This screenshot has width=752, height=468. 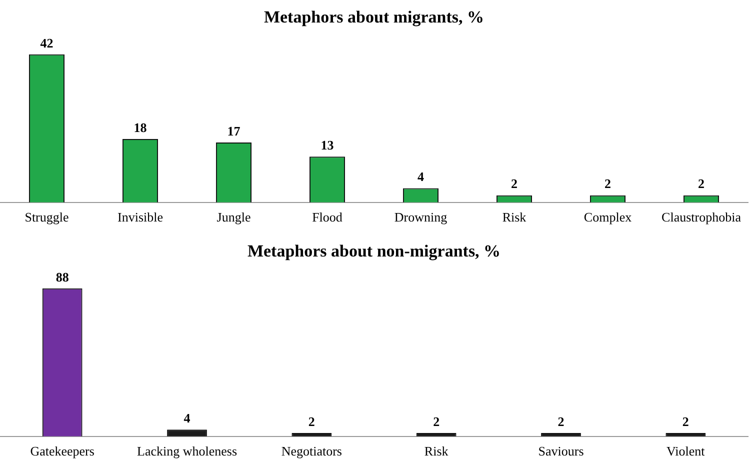 I want to click on data-label: 42, so click(x=47, y=42).